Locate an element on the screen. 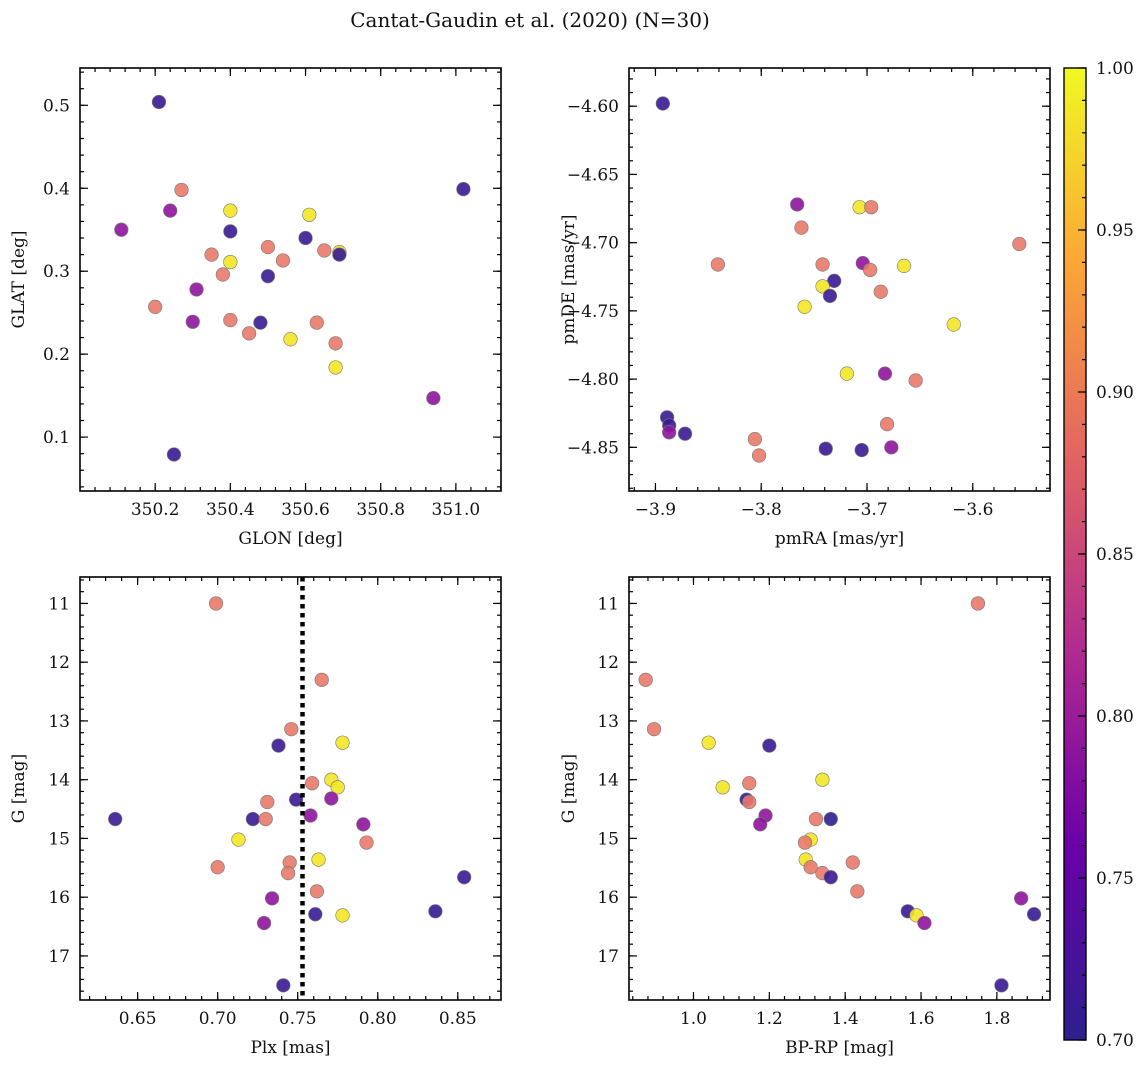 This screenshot has height=1068, width=1148. y-tick-label: −4.60 is located at coordinates (593, 107).